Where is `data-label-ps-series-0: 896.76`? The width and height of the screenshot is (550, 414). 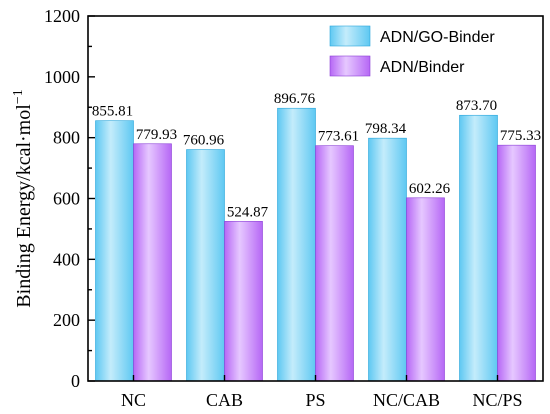 data-label-ps-series-0: 896.76 is located at coordinates (295, 99).